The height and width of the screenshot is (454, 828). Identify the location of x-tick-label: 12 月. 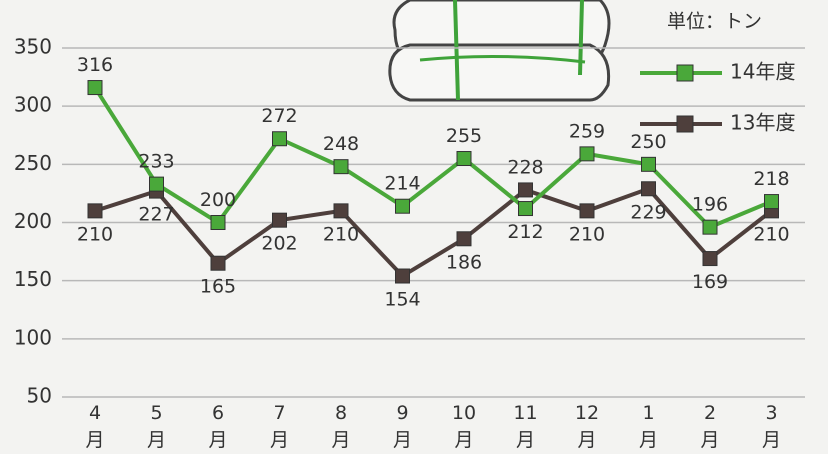
(587, 426).